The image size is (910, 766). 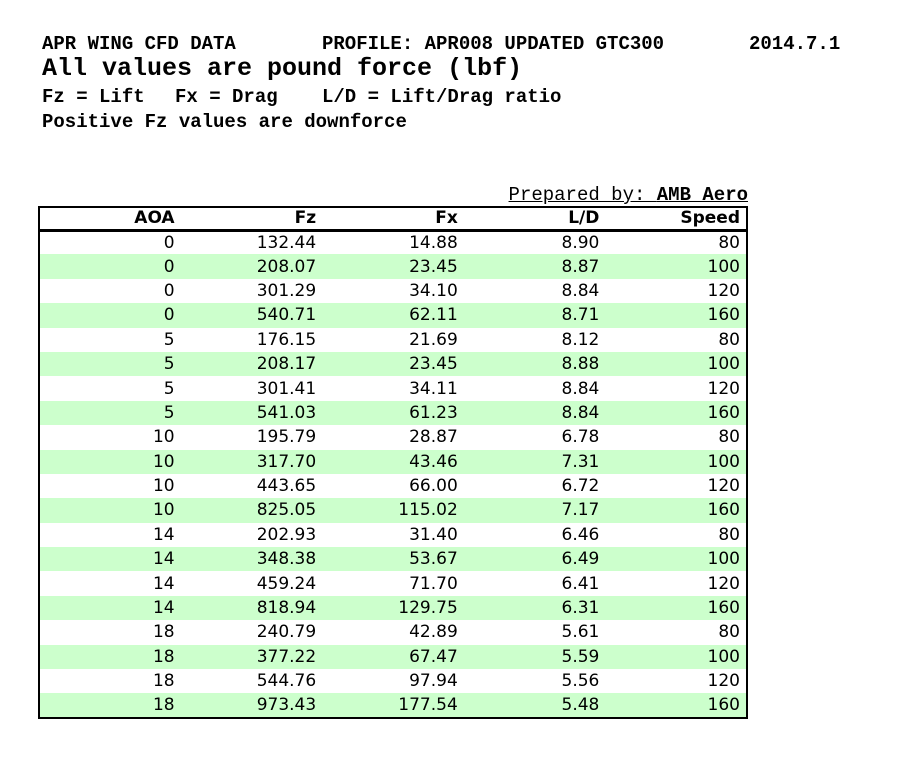 I want to click on table-row: 0 540.71 62.11 8.71 160, so click(x=393, y=315).